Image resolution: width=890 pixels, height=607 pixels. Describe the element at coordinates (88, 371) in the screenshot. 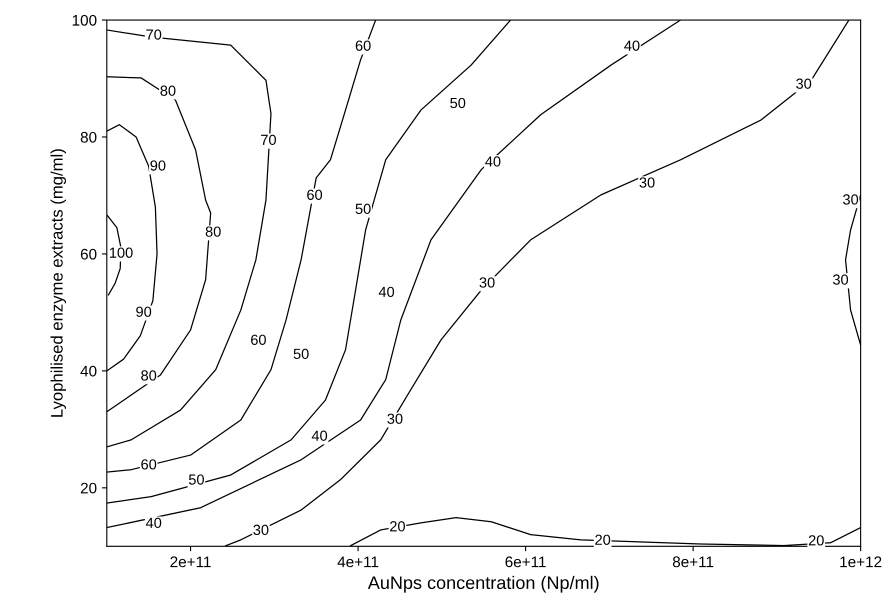

I see `y-tick-label: 40` at that location.